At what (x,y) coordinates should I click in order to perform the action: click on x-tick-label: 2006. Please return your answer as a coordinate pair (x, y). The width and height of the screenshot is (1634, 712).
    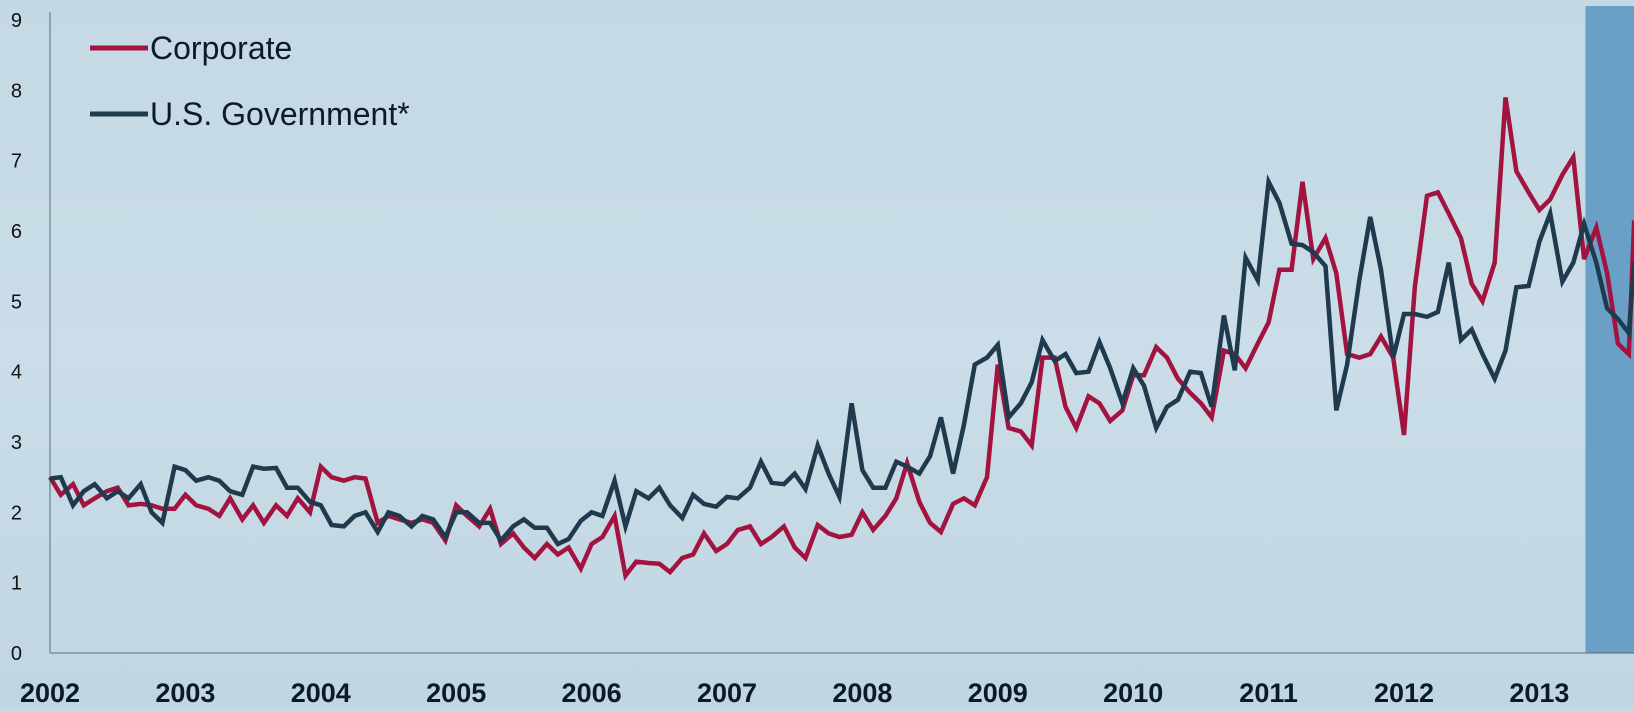
    Looking at the image, I should click on (592, 692).